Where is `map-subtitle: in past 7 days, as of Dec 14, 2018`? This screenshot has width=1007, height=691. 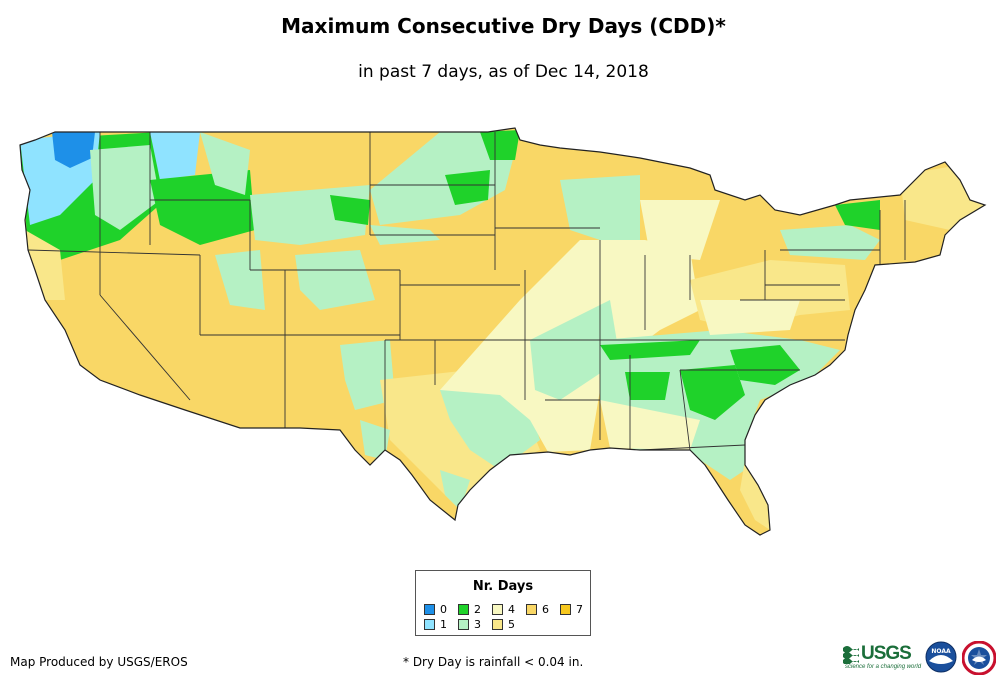
map-subtitle: in past 7 days, as of Dec 14, 2018 is located at coordinates (503, 72).